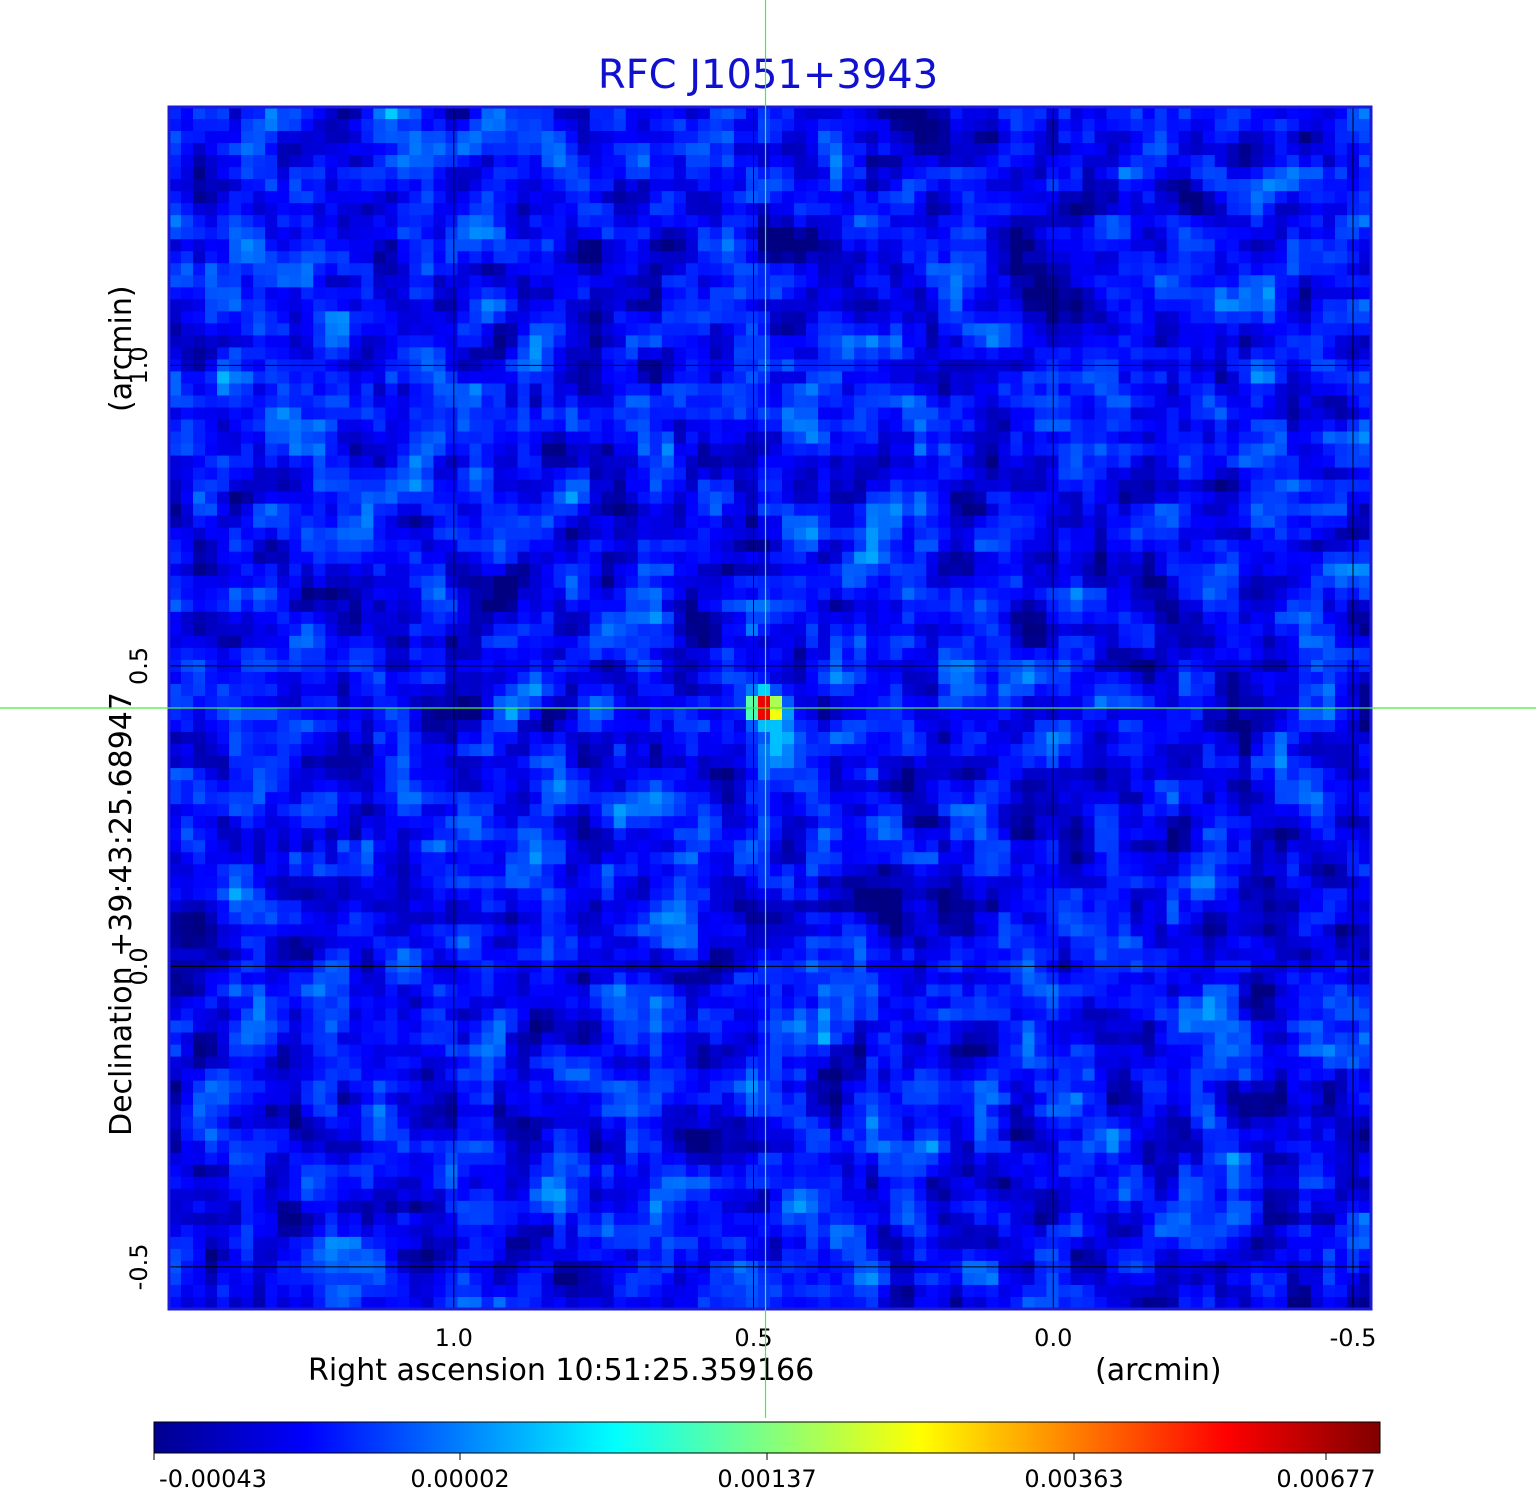  What do you see at coordinates (459, 1479) in the screenshot?
I see `colorbar-tick-label: 0.00002` at bounding box center [459, 1479].